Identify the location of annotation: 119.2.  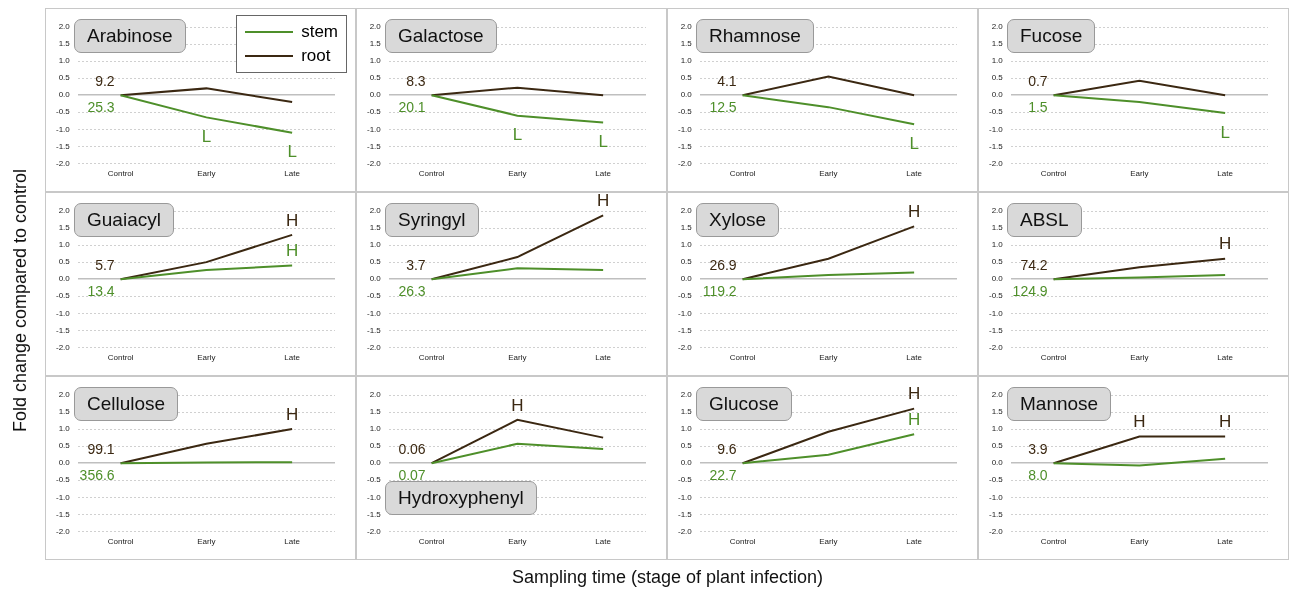
(719, 291).